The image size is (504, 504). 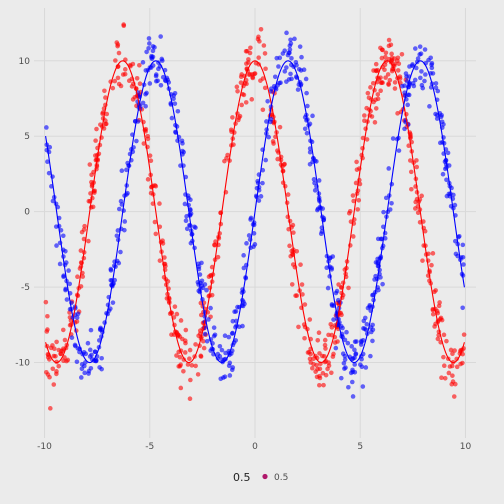 I want to click on x-tick-label: -5, so click(x=149, y=447).